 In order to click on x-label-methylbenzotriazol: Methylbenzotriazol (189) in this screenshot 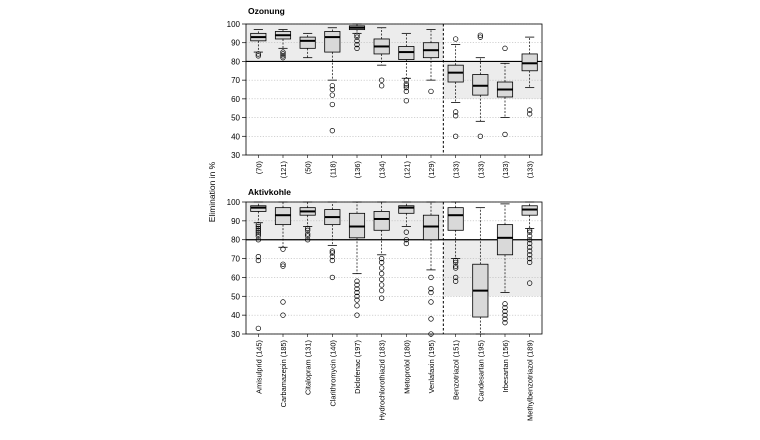, I will do `click(530, 380)`.